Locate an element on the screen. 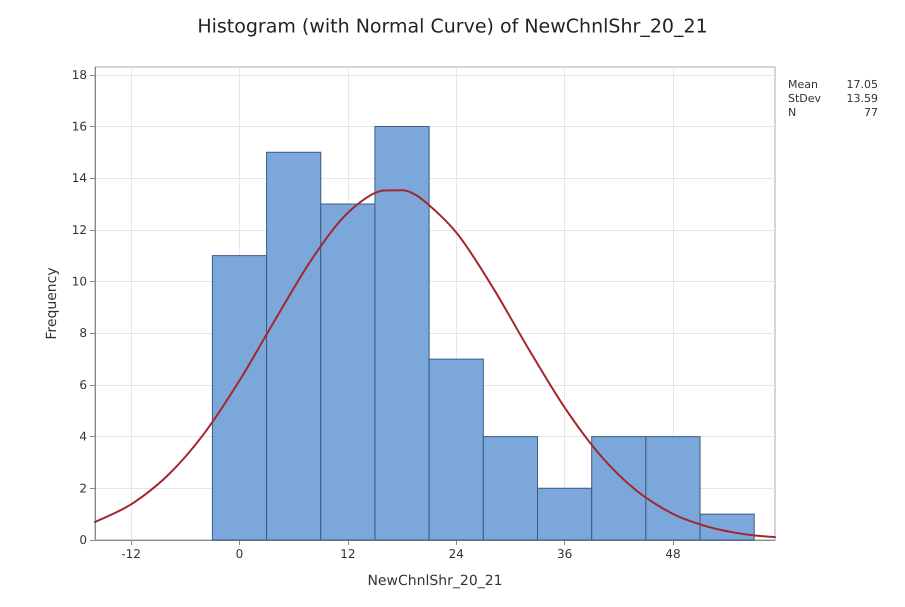 The height and width of the screenshot is (607, 905). chart-title: Histogram (with Normal Curve) of NewChnlShr_20_21 is located at coordinates (452, 27).